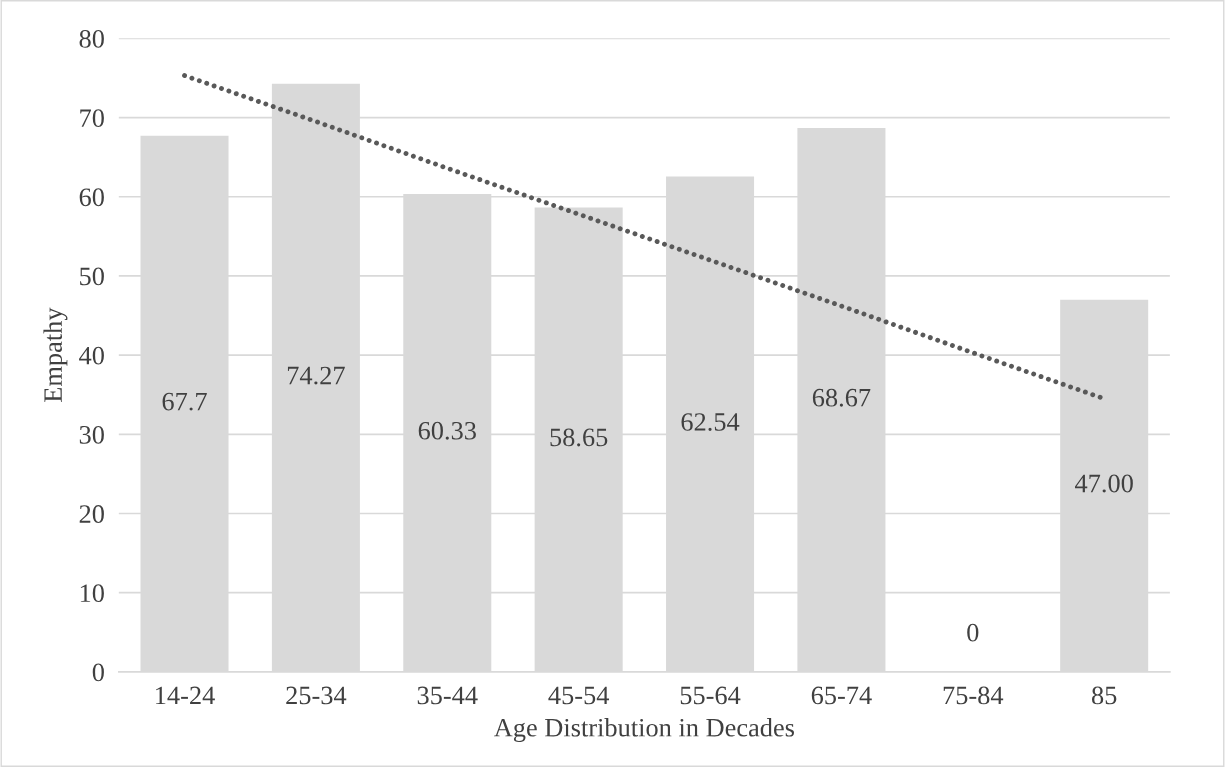 Image resolution: width=1225 pixels, height=767 pixels. What do you see at coordinates (644, 730) in the screenshot?
I see `x-axis-title: Age Distribution in Decades` at bounding box center [644, 730].